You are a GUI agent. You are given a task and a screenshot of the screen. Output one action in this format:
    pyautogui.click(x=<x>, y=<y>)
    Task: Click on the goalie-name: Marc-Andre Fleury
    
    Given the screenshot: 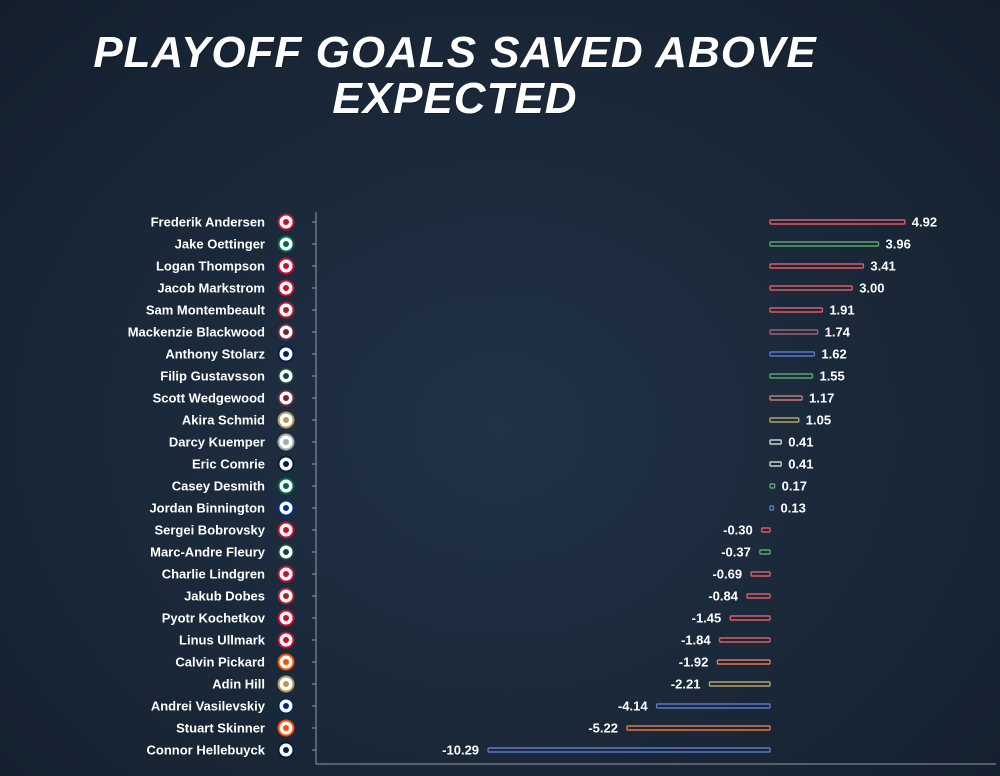 What is the action you would take?
    pyautogui.click(x=208, y=552)
    